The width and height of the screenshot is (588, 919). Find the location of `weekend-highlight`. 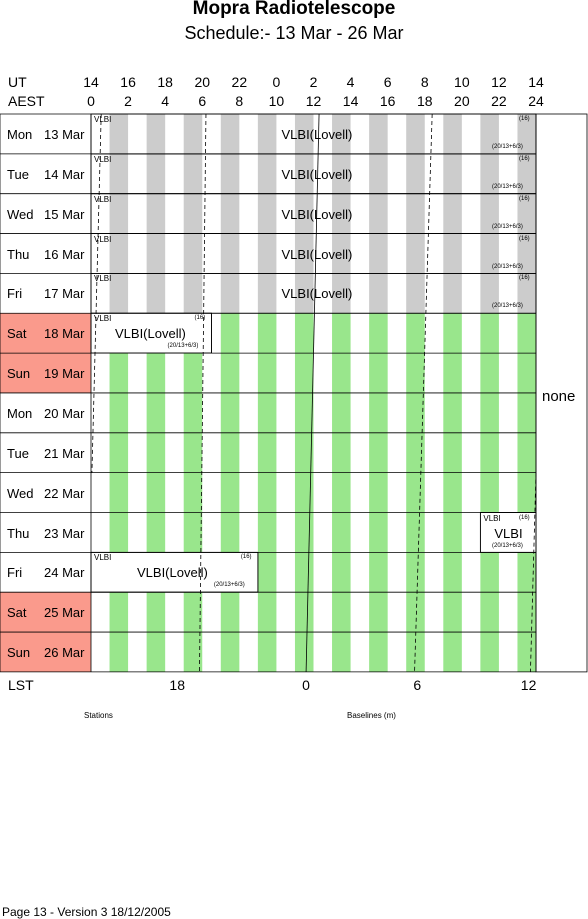

weekend-highlight is located at coordinates (45, 612).